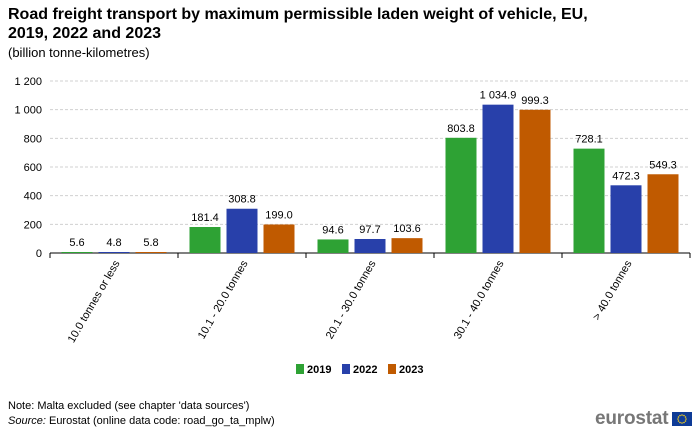 This screenshot has height=432, width=700. I want to click on y-tick-label: 200, so click(33, 225).